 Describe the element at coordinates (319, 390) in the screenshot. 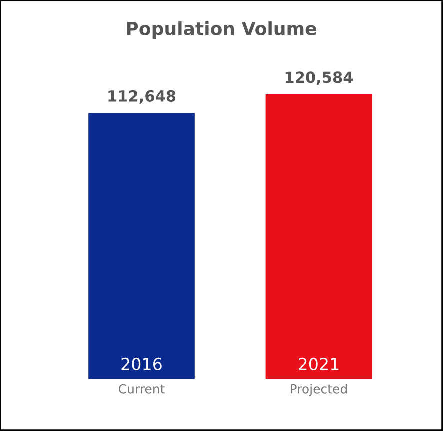

I see `x-tick-label: Projected` at that location.